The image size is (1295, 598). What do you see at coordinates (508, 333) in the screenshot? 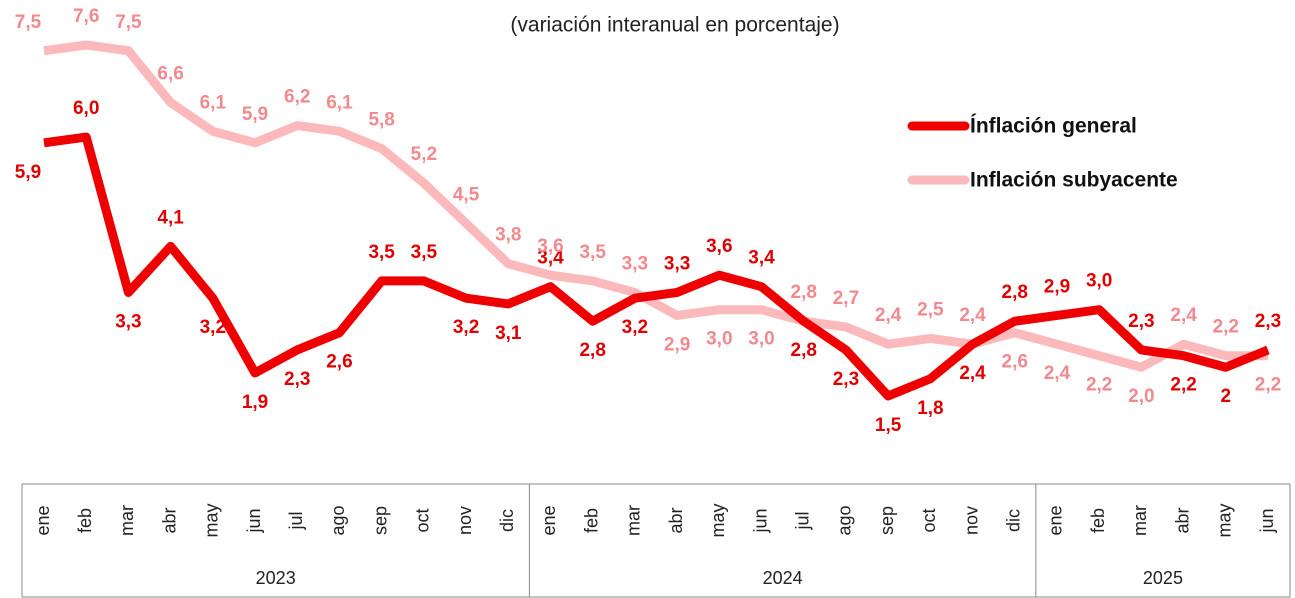
I see `data-label: 3,1` at bounding box center [508, 333].